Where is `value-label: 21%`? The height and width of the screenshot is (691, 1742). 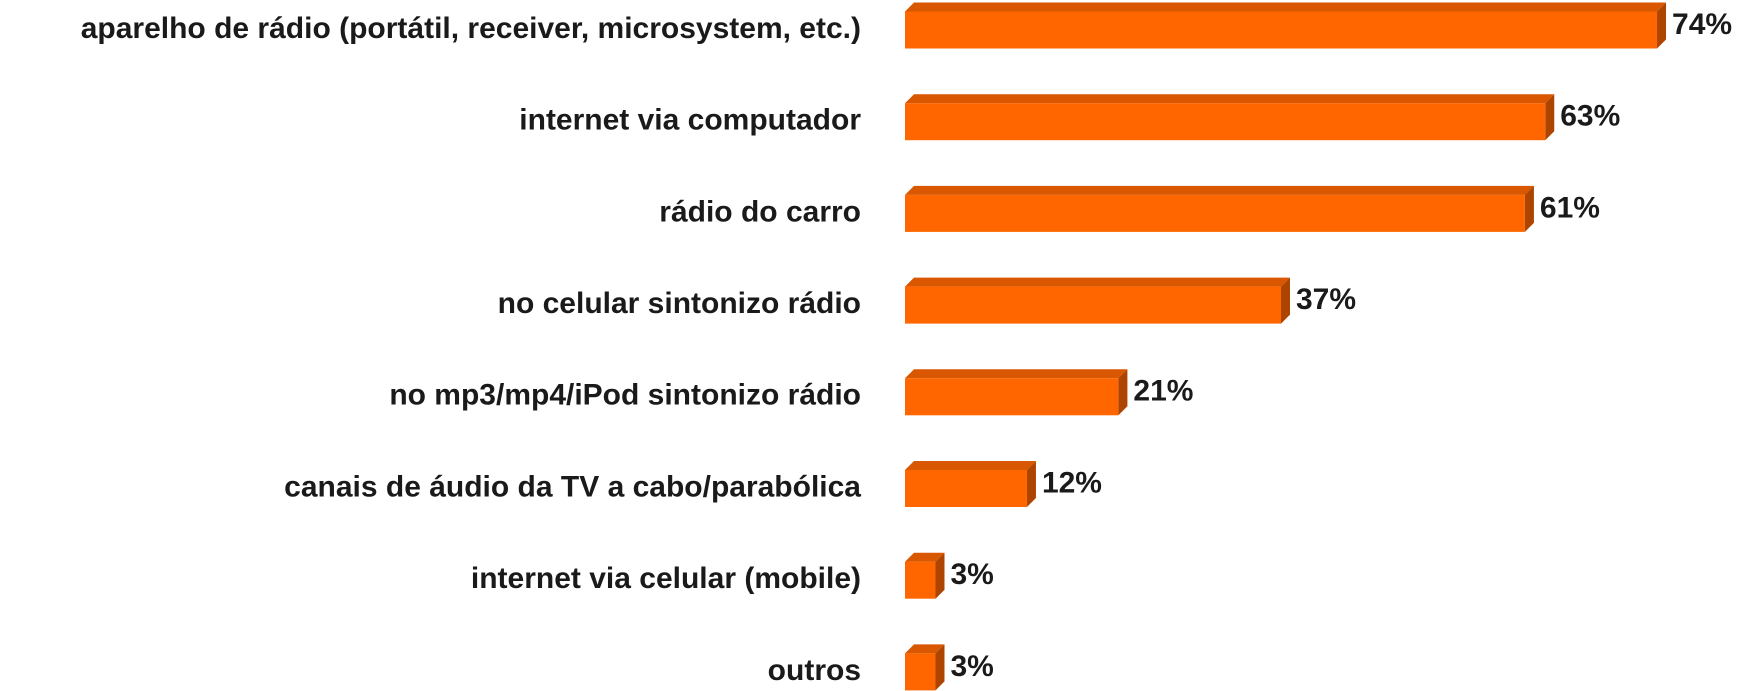
value-label: 21% is located at coordinates (1163, 391).